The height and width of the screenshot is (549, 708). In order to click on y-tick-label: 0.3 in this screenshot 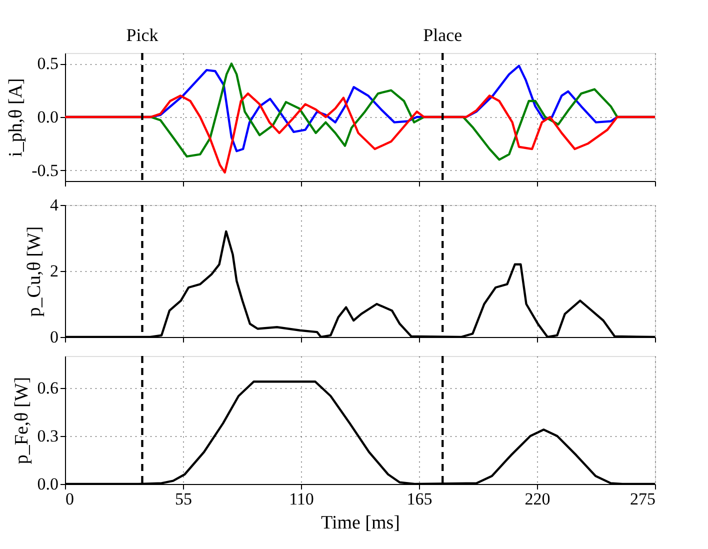, I will do `click(47, 436)`.